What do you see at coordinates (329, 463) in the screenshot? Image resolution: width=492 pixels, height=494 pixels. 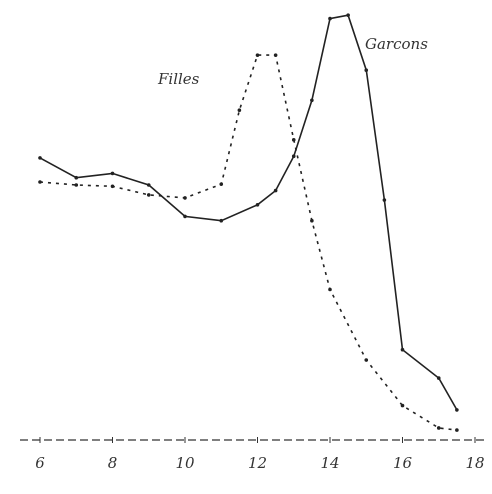 I see `x-tick-label: 14` at bounding box center [329, 463].